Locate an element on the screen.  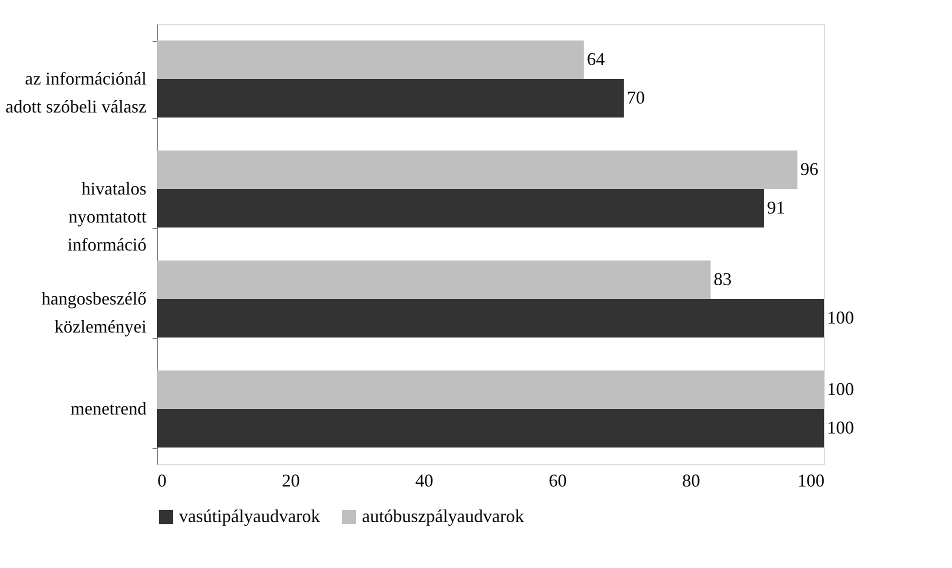
y-tick-label: hangosbeszélő közleményei is located at coordinates (94, 312).